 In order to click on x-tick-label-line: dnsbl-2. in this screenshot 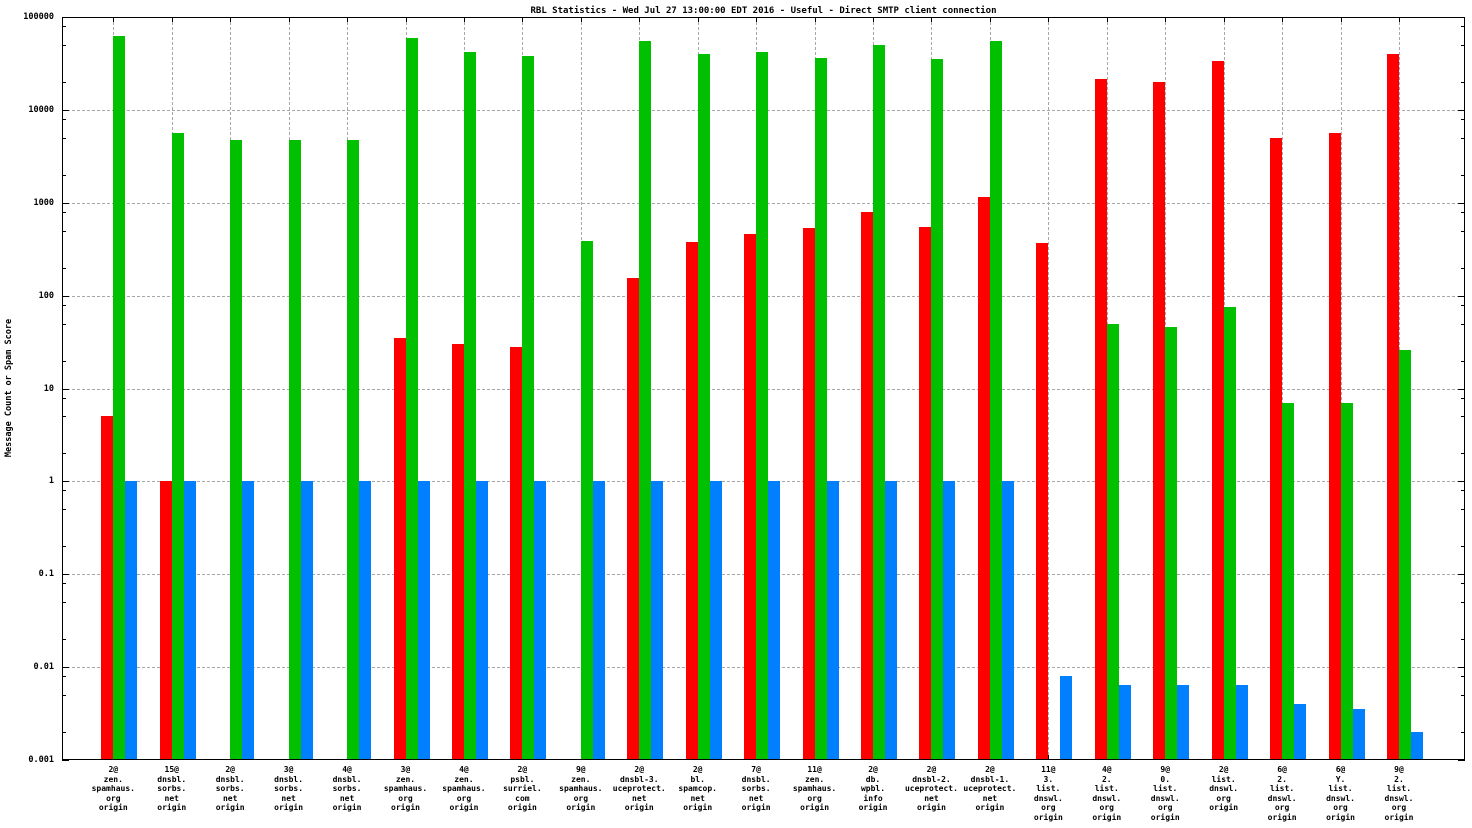, I will do `click(931, 779)`.